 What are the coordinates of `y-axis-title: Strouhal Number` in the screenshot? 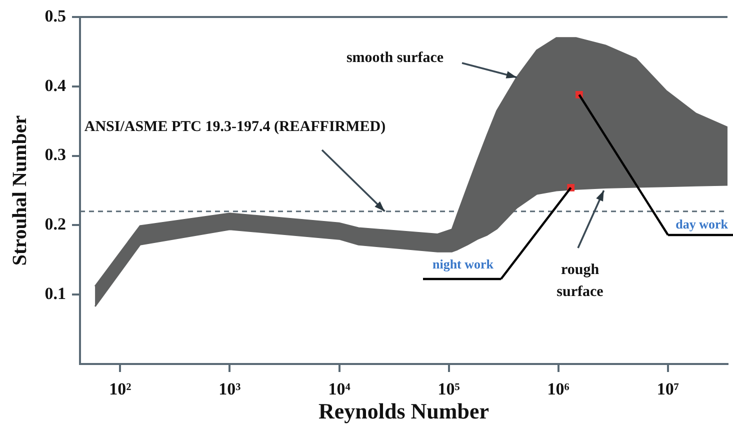 It's located at (20, 190).